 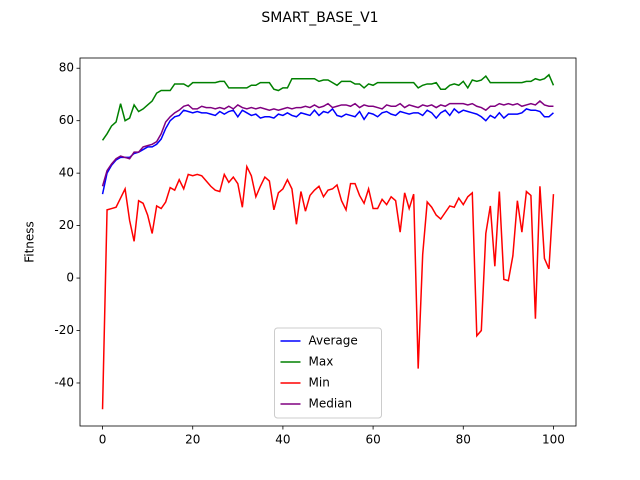 What do you see at coordinates (103, 440) in the screenshot?
I see `x-tick-label: 0` at bounding box center [103, 440].